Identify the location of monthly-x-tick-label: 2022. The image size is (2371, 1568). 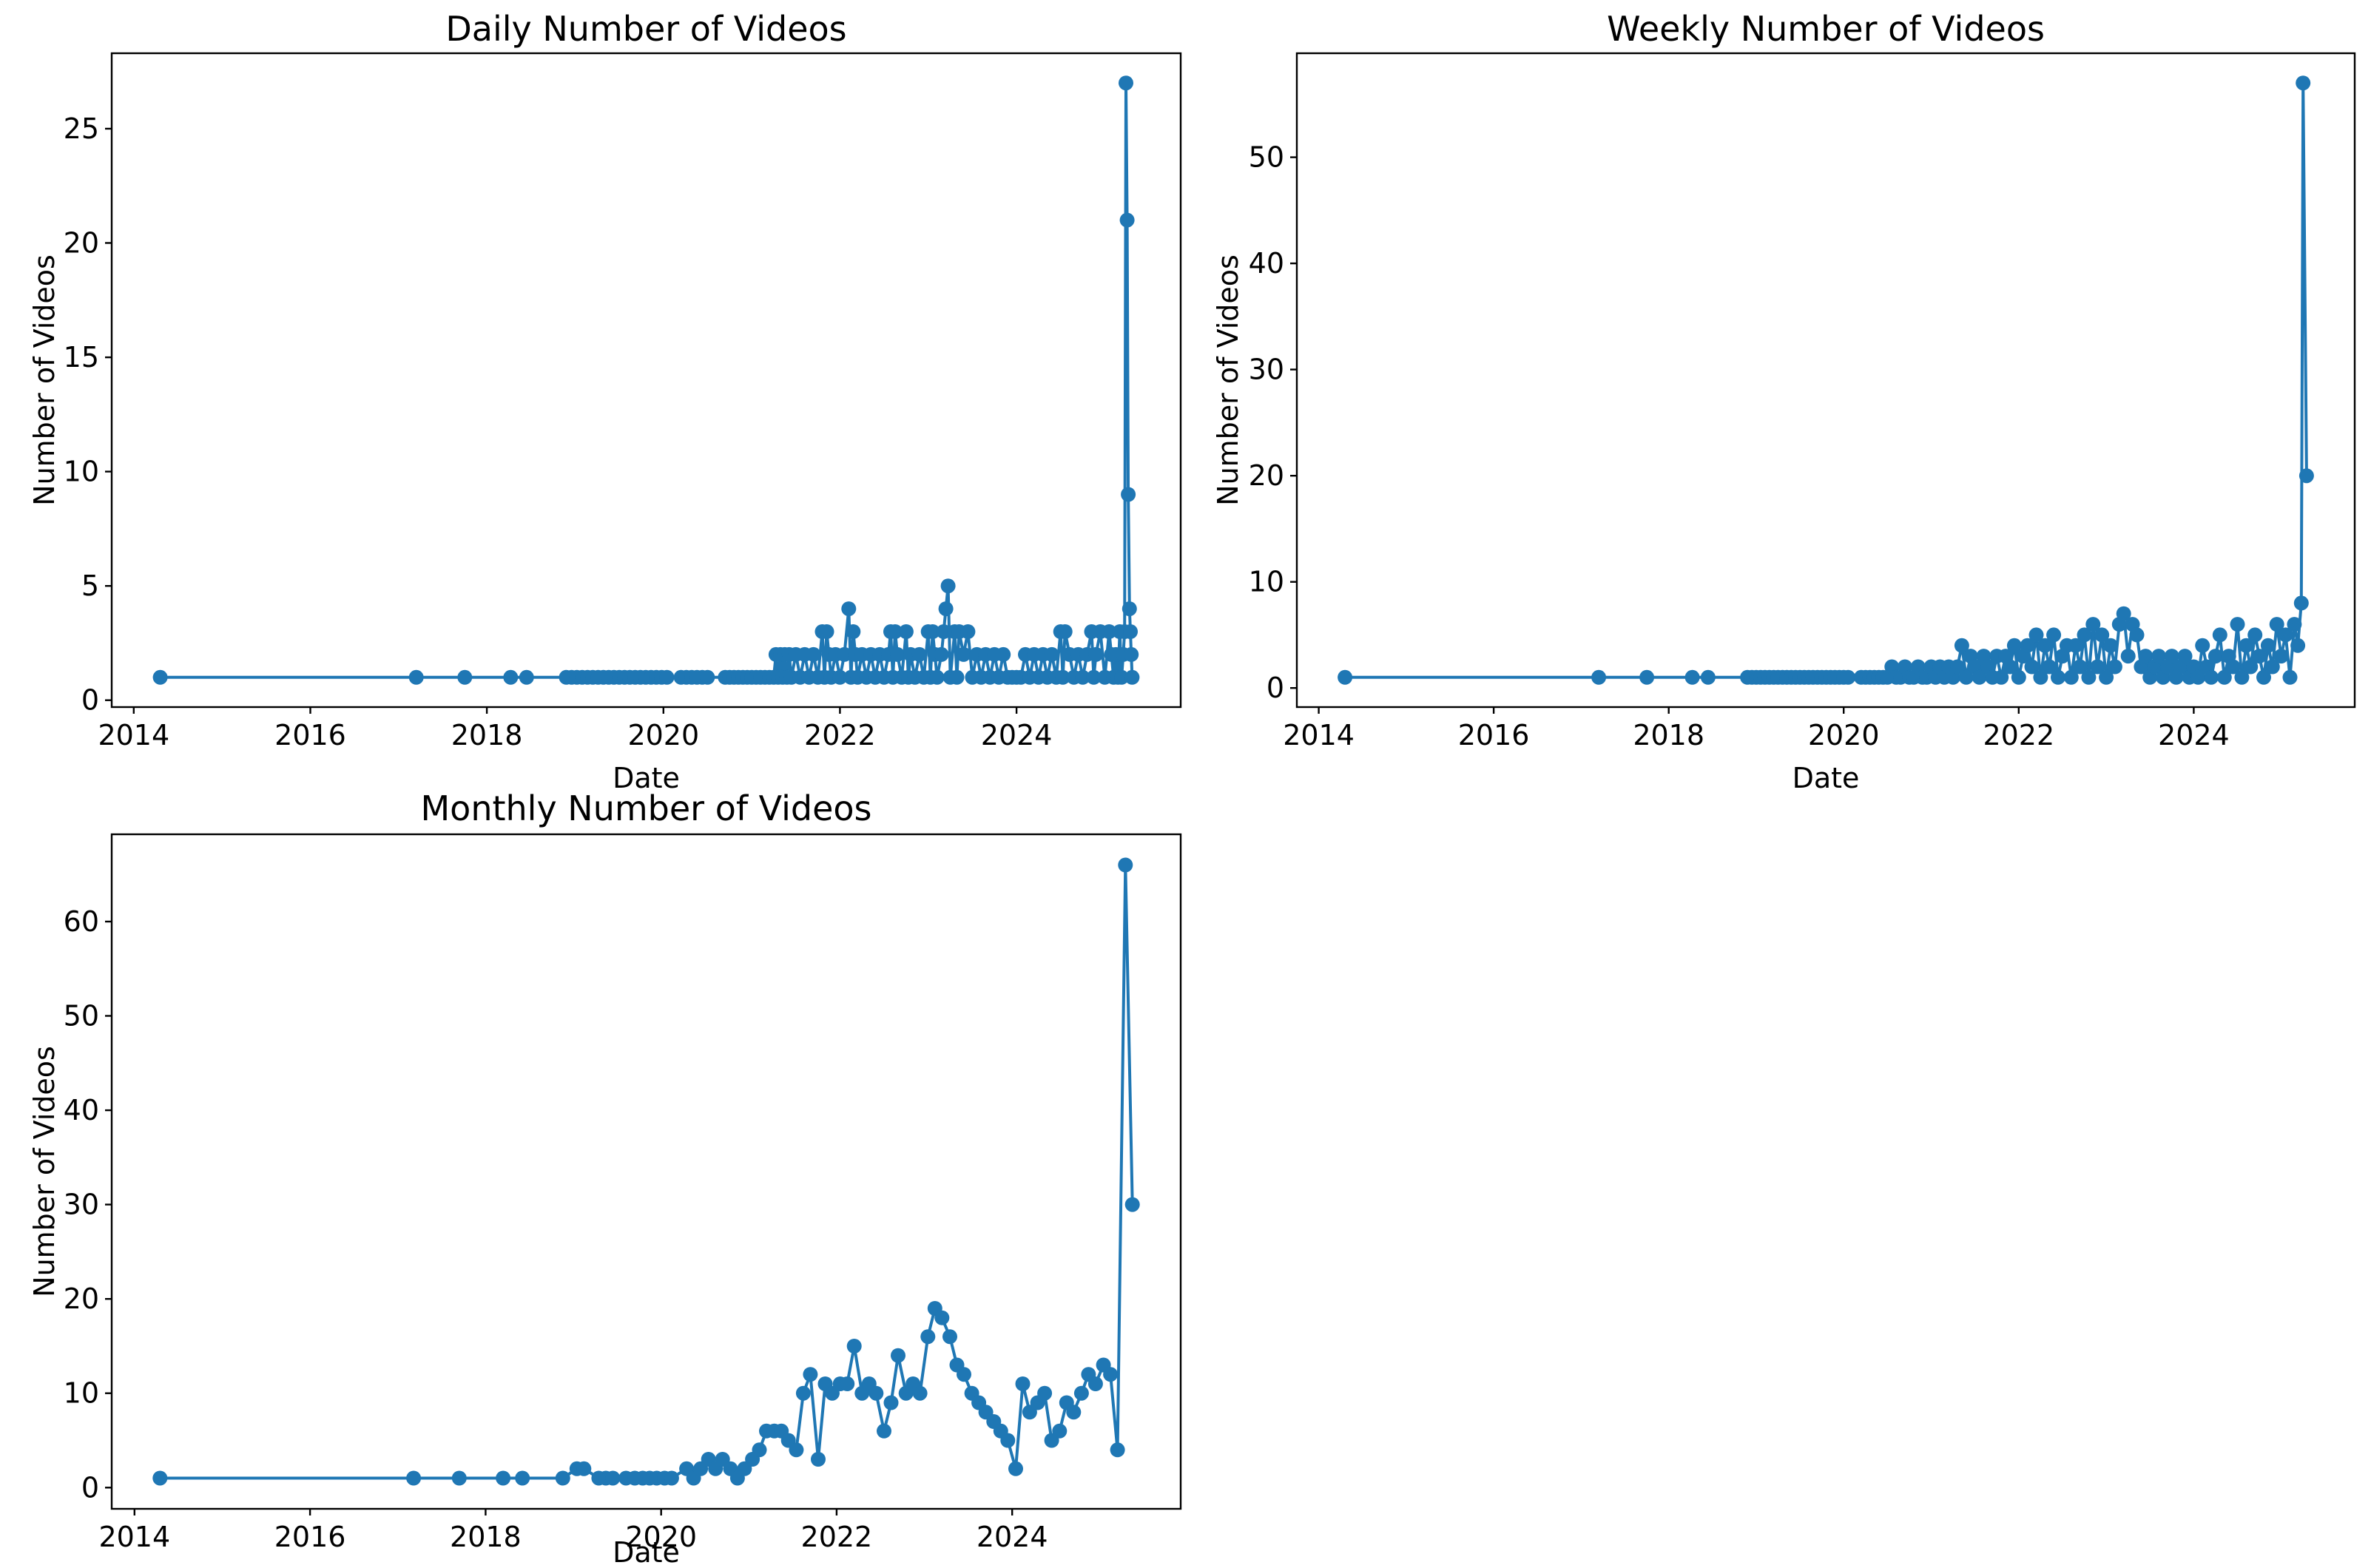
(837, 1537).